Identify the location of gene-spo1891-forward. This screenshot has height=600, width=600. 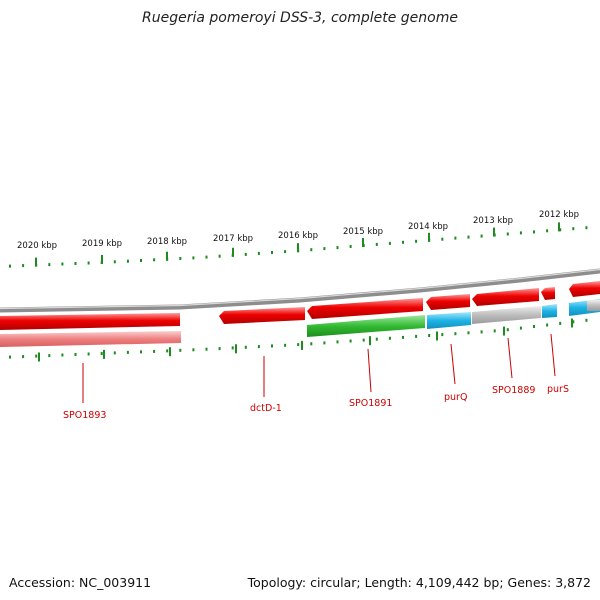
(365, 308).